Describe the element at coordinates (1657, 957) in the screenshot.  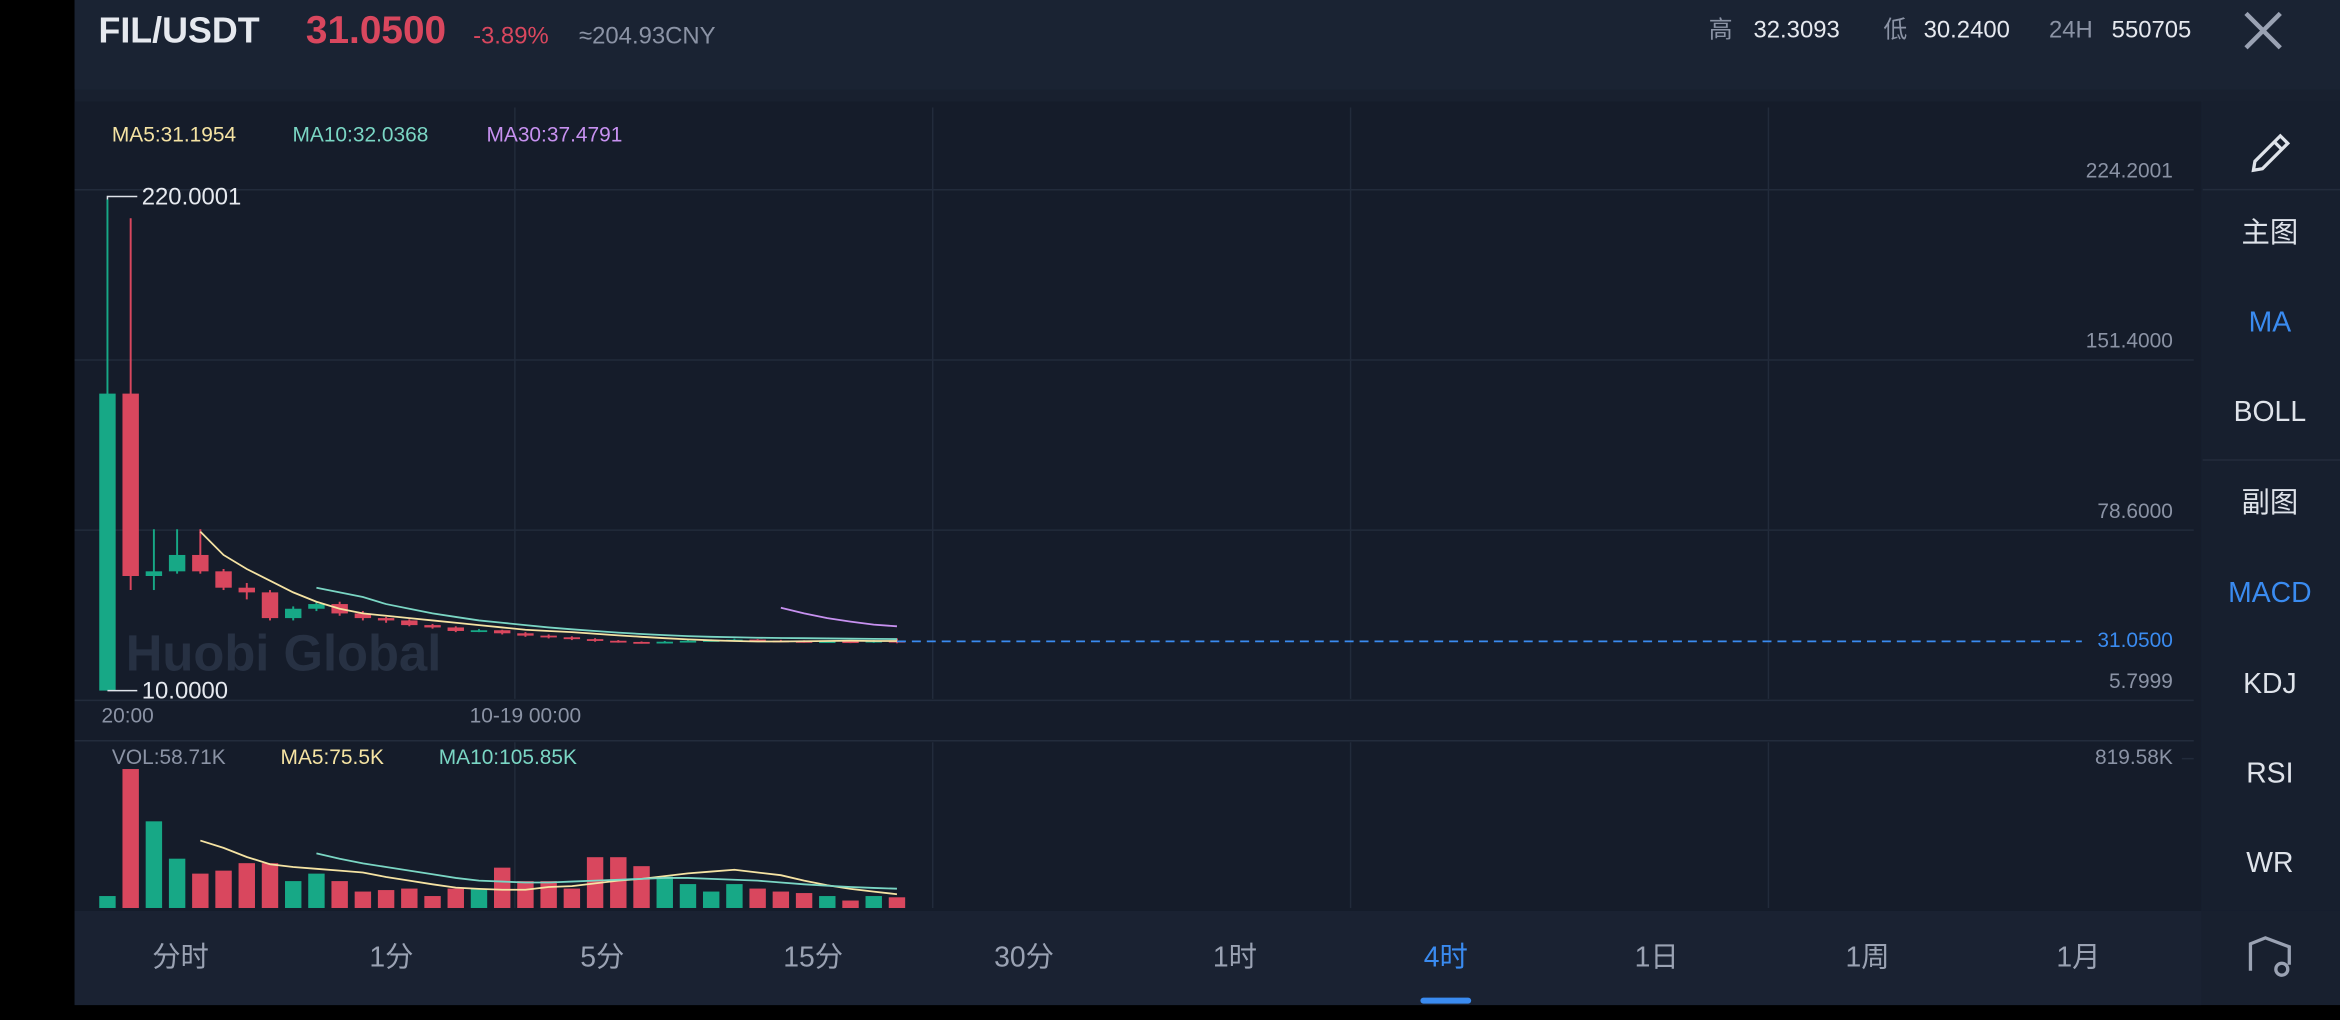
I see `time-tab: 1日` at that location.